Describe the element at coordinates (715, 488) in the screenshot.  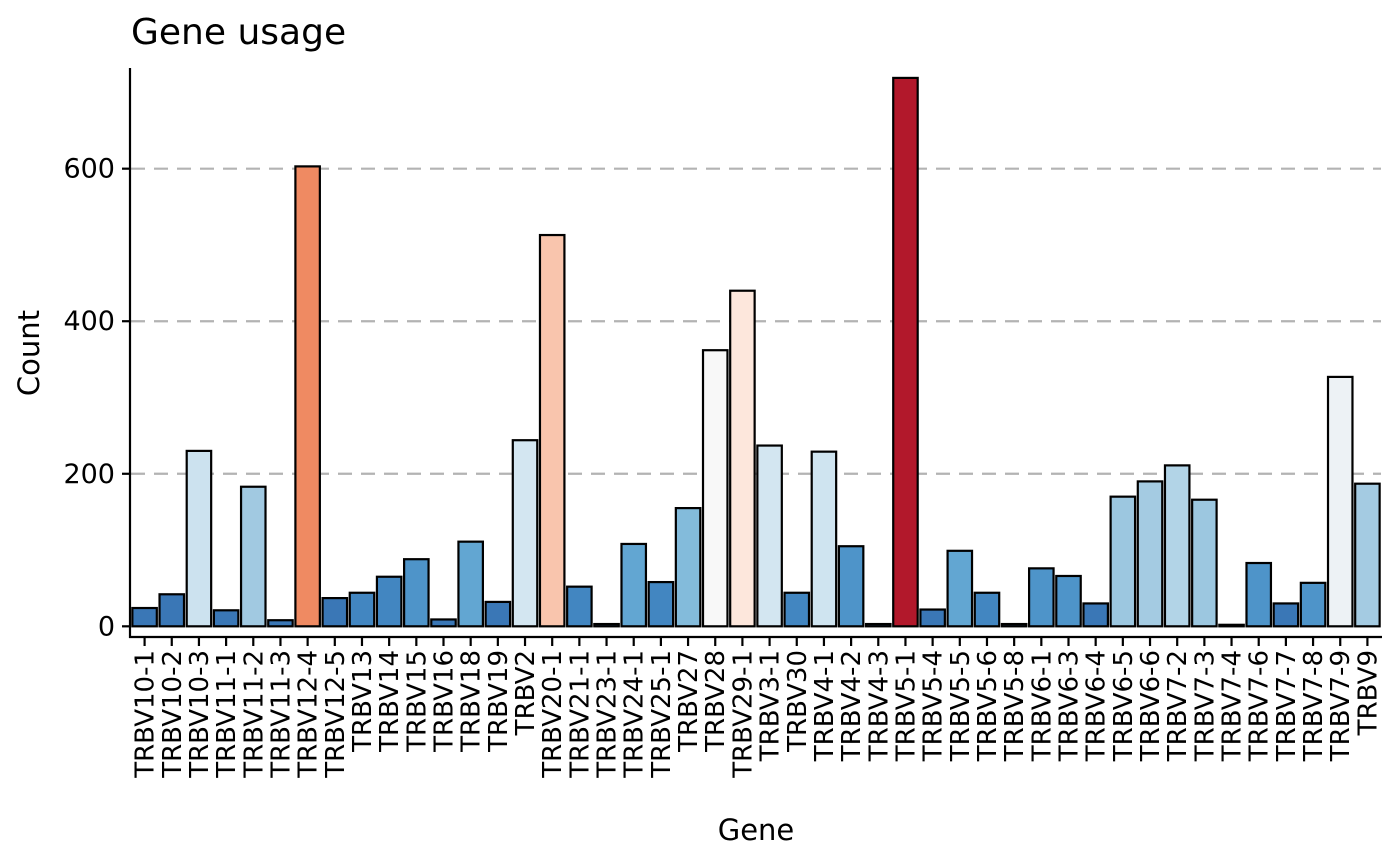
I see `bar-trbv28` at that location.